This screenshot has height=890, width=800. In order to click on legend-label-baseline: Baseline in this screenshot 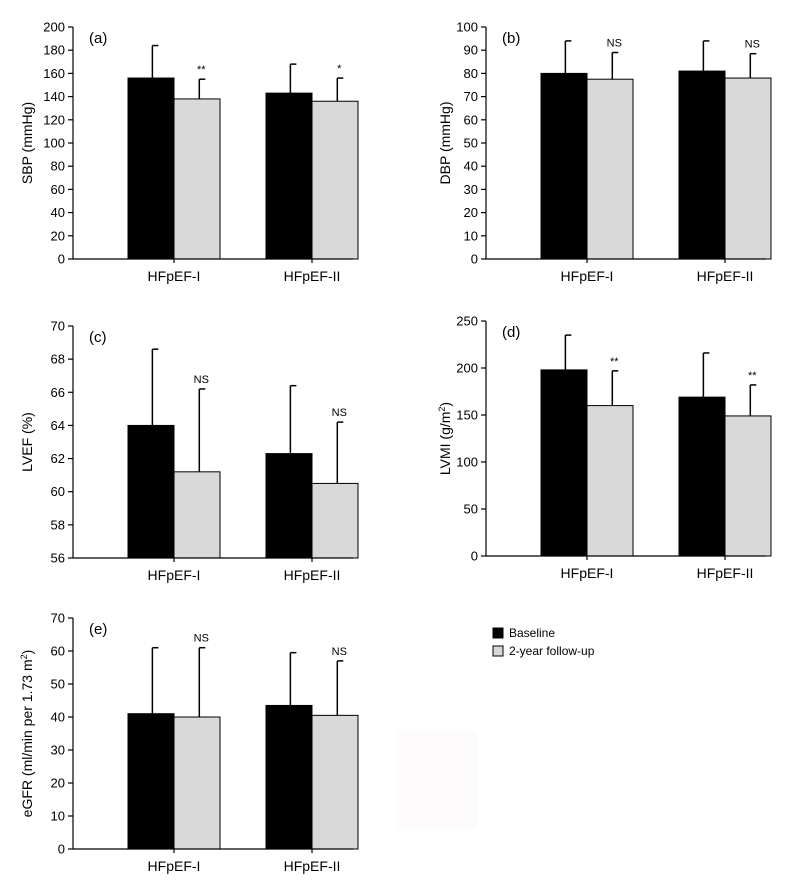, I will do `click(532, 633)`.